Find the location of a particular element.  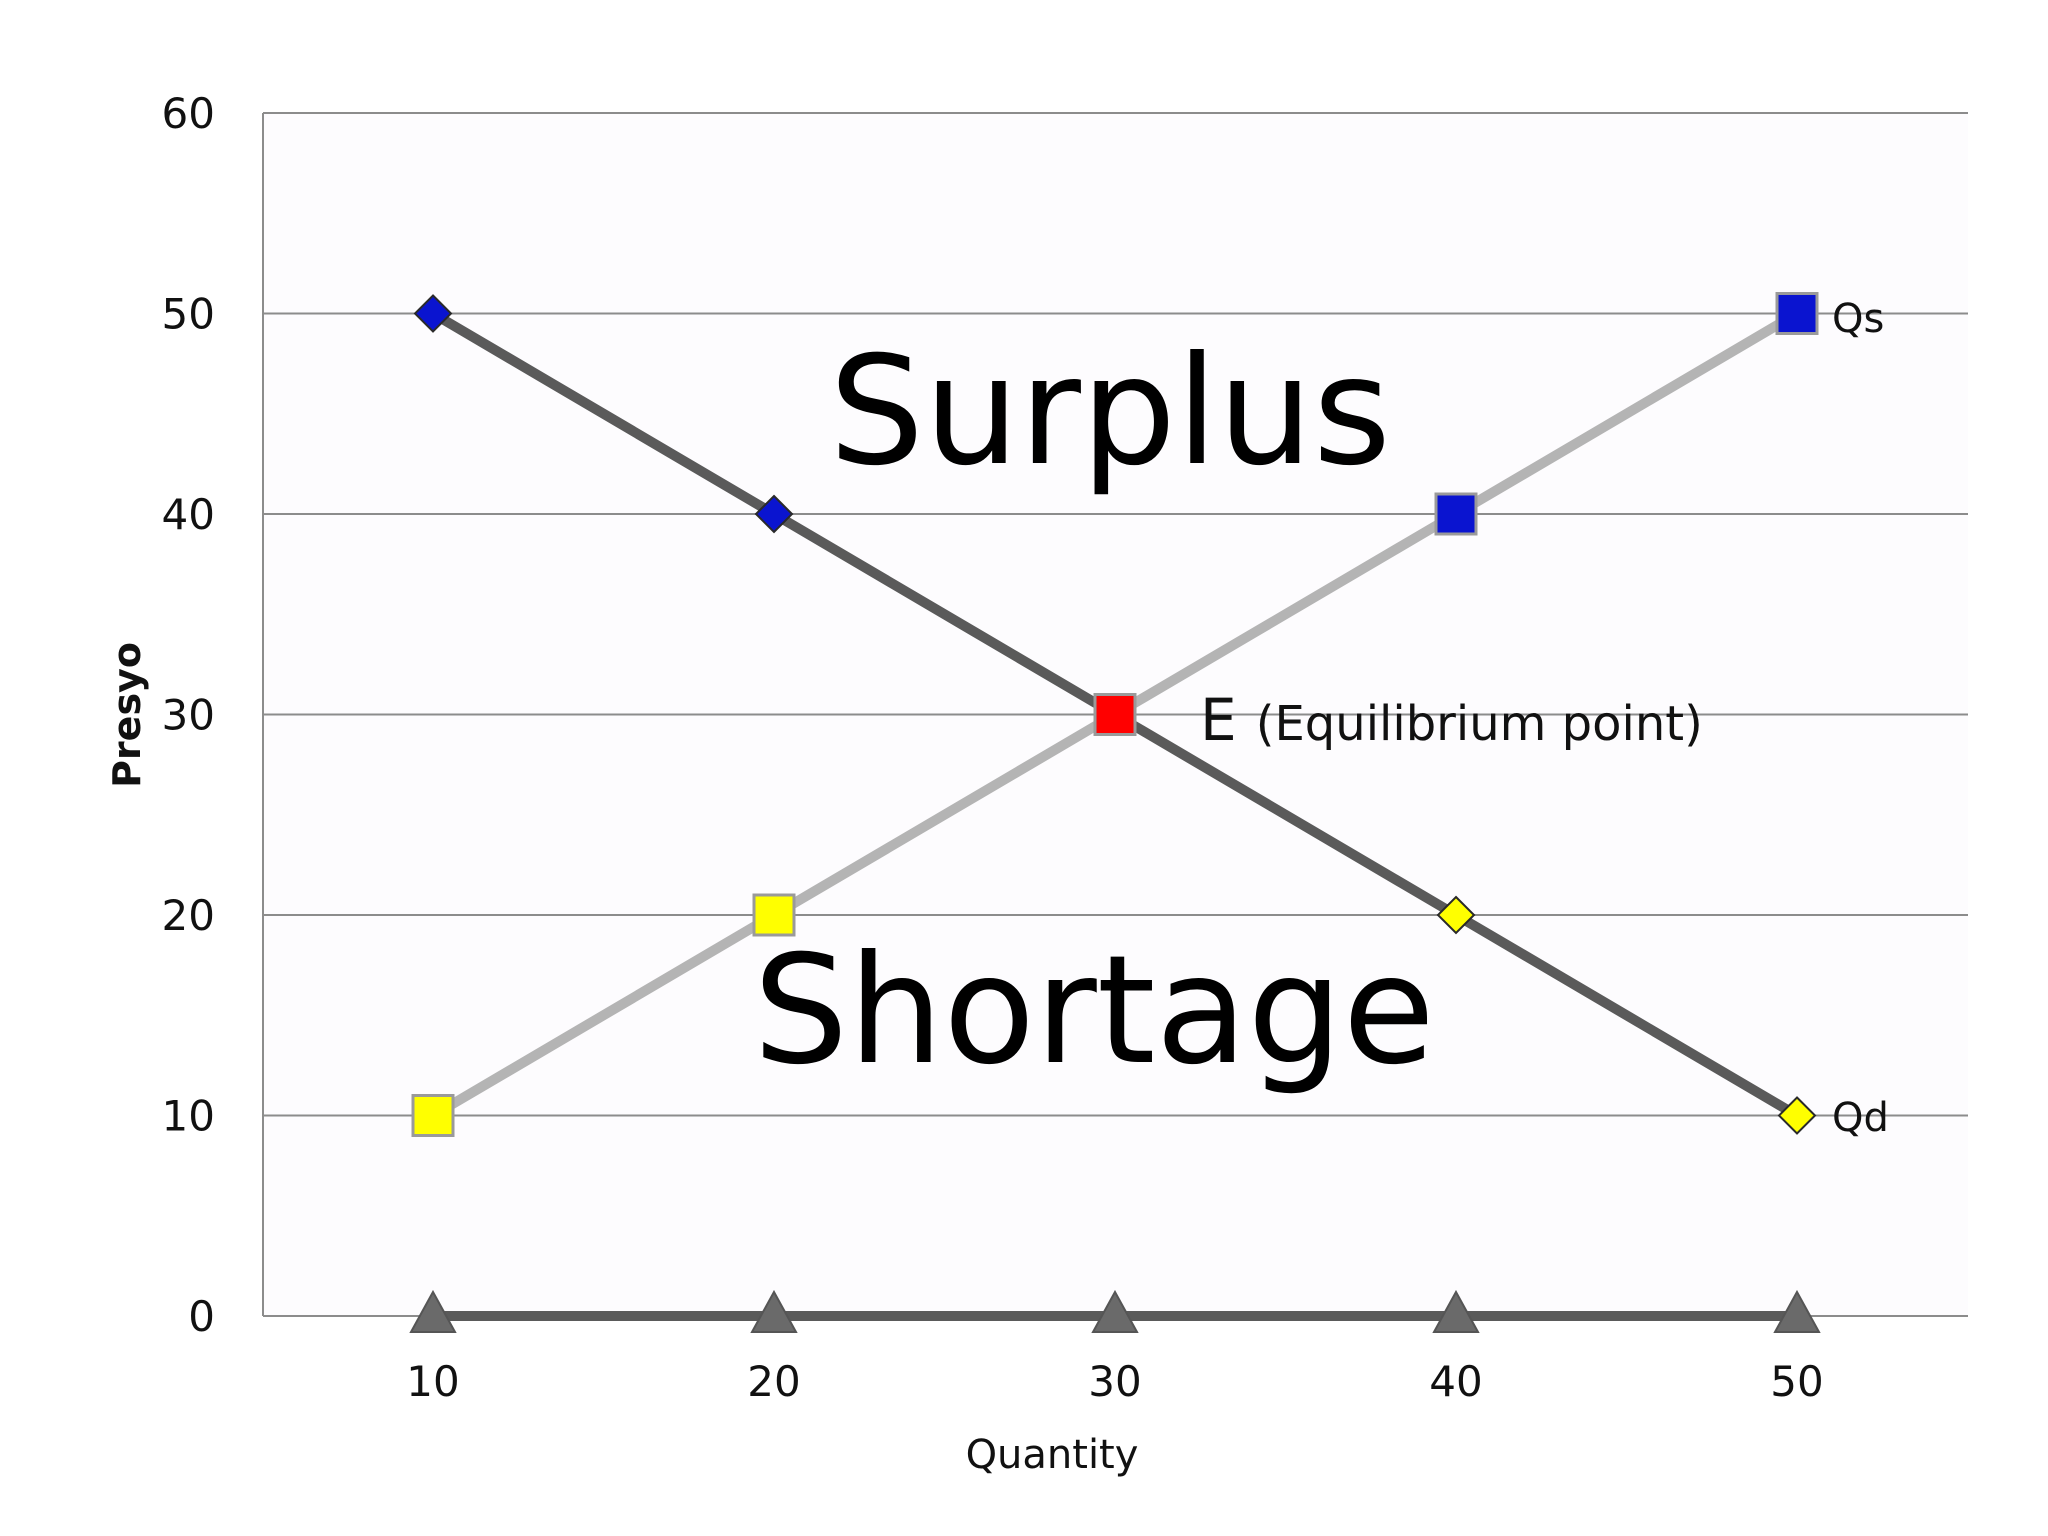

y-axis-title: Presyo is located at coordinates (127, 715).